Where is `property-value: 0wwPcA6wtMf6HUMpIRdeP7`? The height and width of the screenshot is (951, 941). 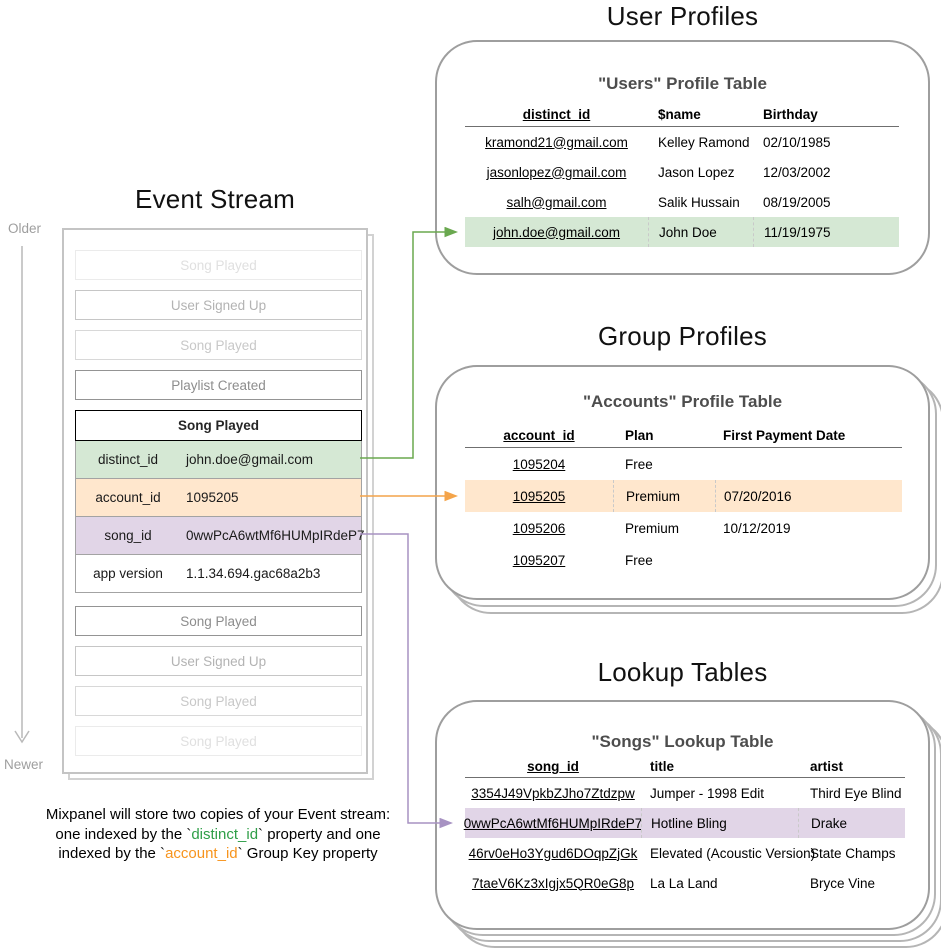
property-value: 0wwPcA6wtMf6HUMpIRdeP7 is located at coordinates (275, 535).